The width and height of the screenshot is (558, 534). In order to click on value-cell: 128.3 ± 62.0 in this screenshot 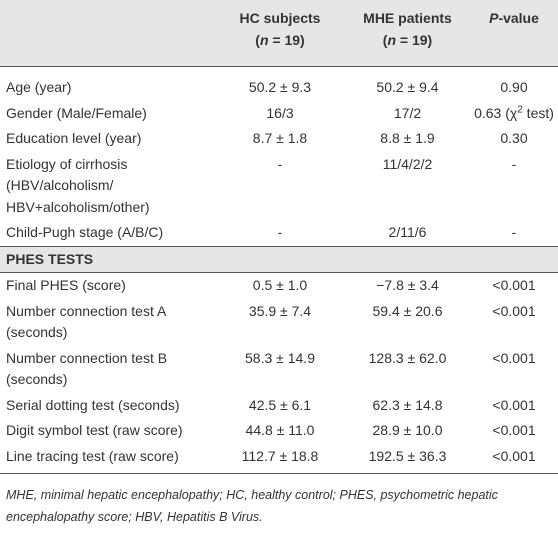, I will do `click(407, 357)`.